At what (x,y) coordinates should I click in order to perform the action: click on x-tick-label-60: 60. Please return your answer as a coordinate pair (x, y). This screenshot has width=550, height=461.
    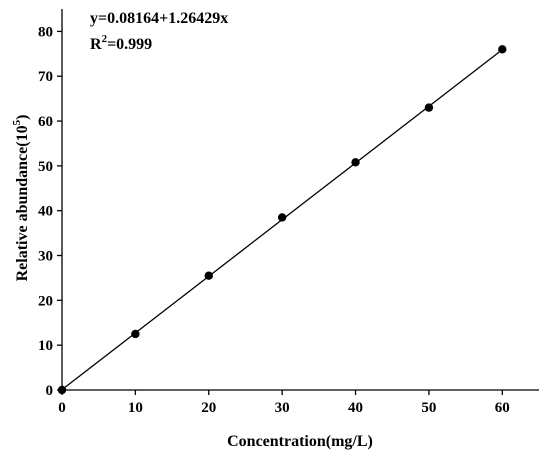
    Looking at the image, I should click on (502, 408).